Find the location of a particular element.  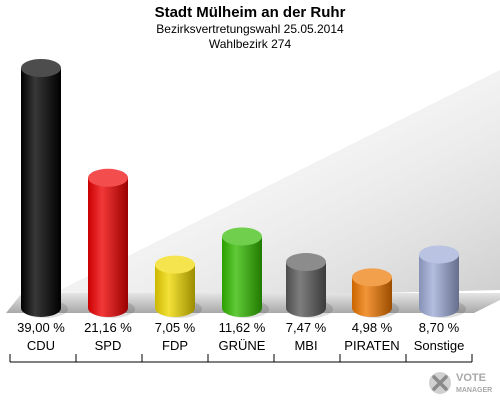

logo-x-icon is located at coordinates (440, 383).